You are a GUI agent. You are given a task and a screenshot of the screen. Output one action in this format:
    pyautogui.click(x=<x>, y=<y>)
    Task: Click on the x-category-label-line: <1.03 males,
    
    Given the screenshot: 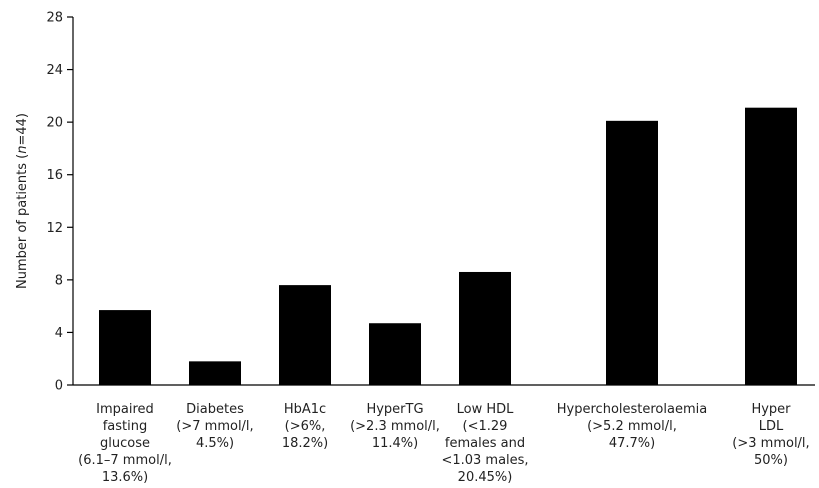 What is the action you would take?
    pyautogui.click(x=484, y=460)
    